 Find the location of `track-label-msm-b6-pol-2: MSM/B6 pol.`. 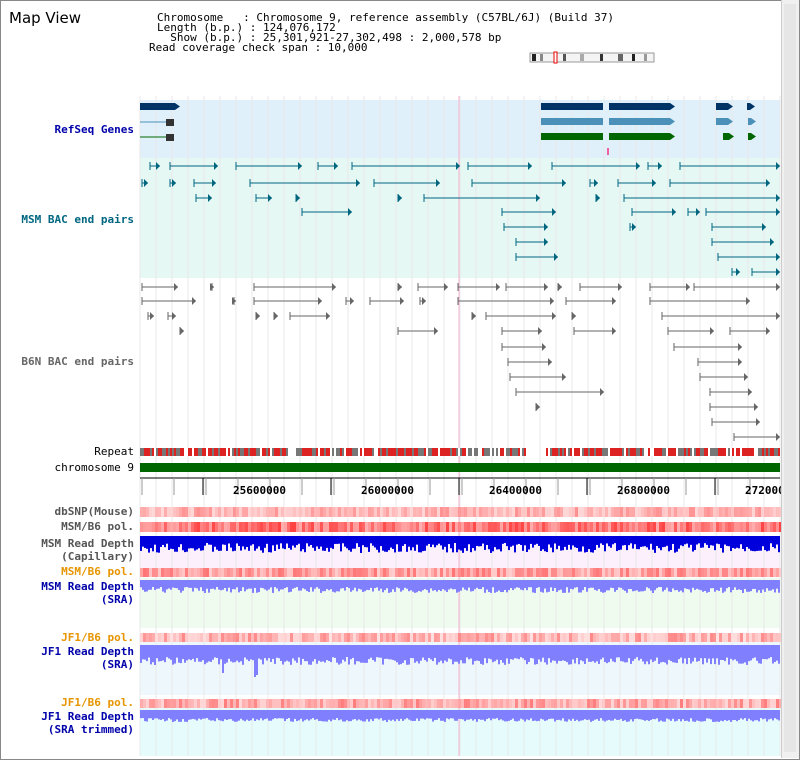

track-label-msm-b6-pol-2: MSM/B6 pol. is located at coordinates (97, 571).